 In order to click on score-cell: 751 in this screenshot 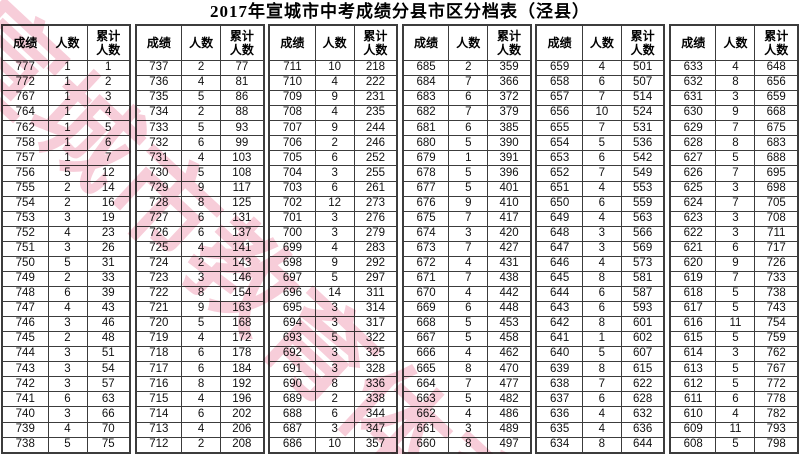, I will do `click(25, 248)`.